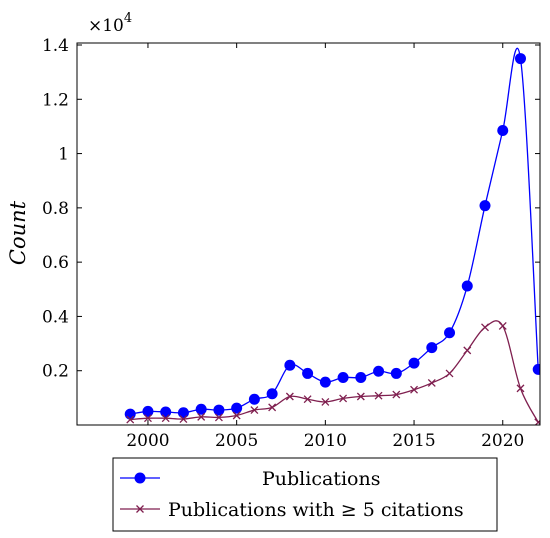 The width and height of the screenshot is (550, 538). I want to click on y-tick-label: 0.8, so click(55, 209).